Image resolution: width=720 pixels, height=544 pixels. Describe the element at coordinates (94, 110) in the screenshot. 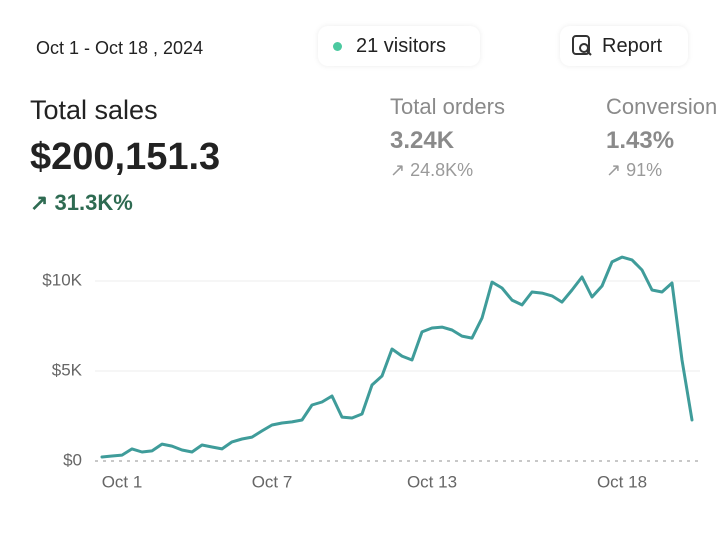

I see `metric-label: Total sales` at that location.